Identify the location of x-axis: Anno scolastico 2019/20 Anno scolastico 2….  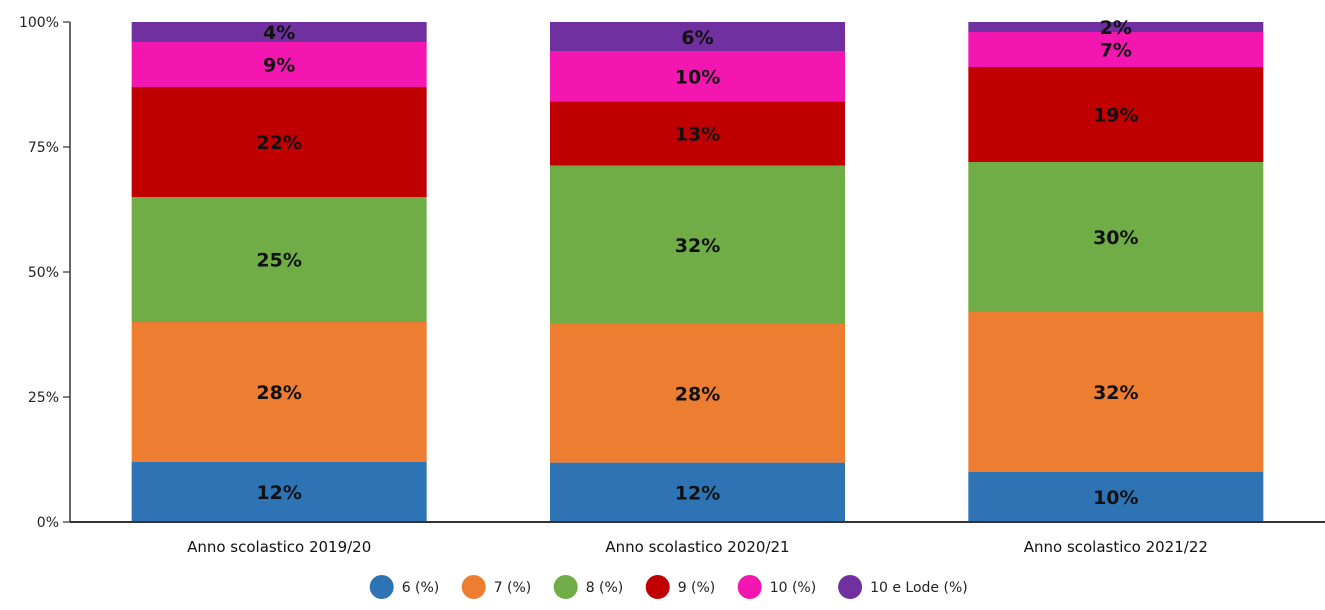
(697, 538).